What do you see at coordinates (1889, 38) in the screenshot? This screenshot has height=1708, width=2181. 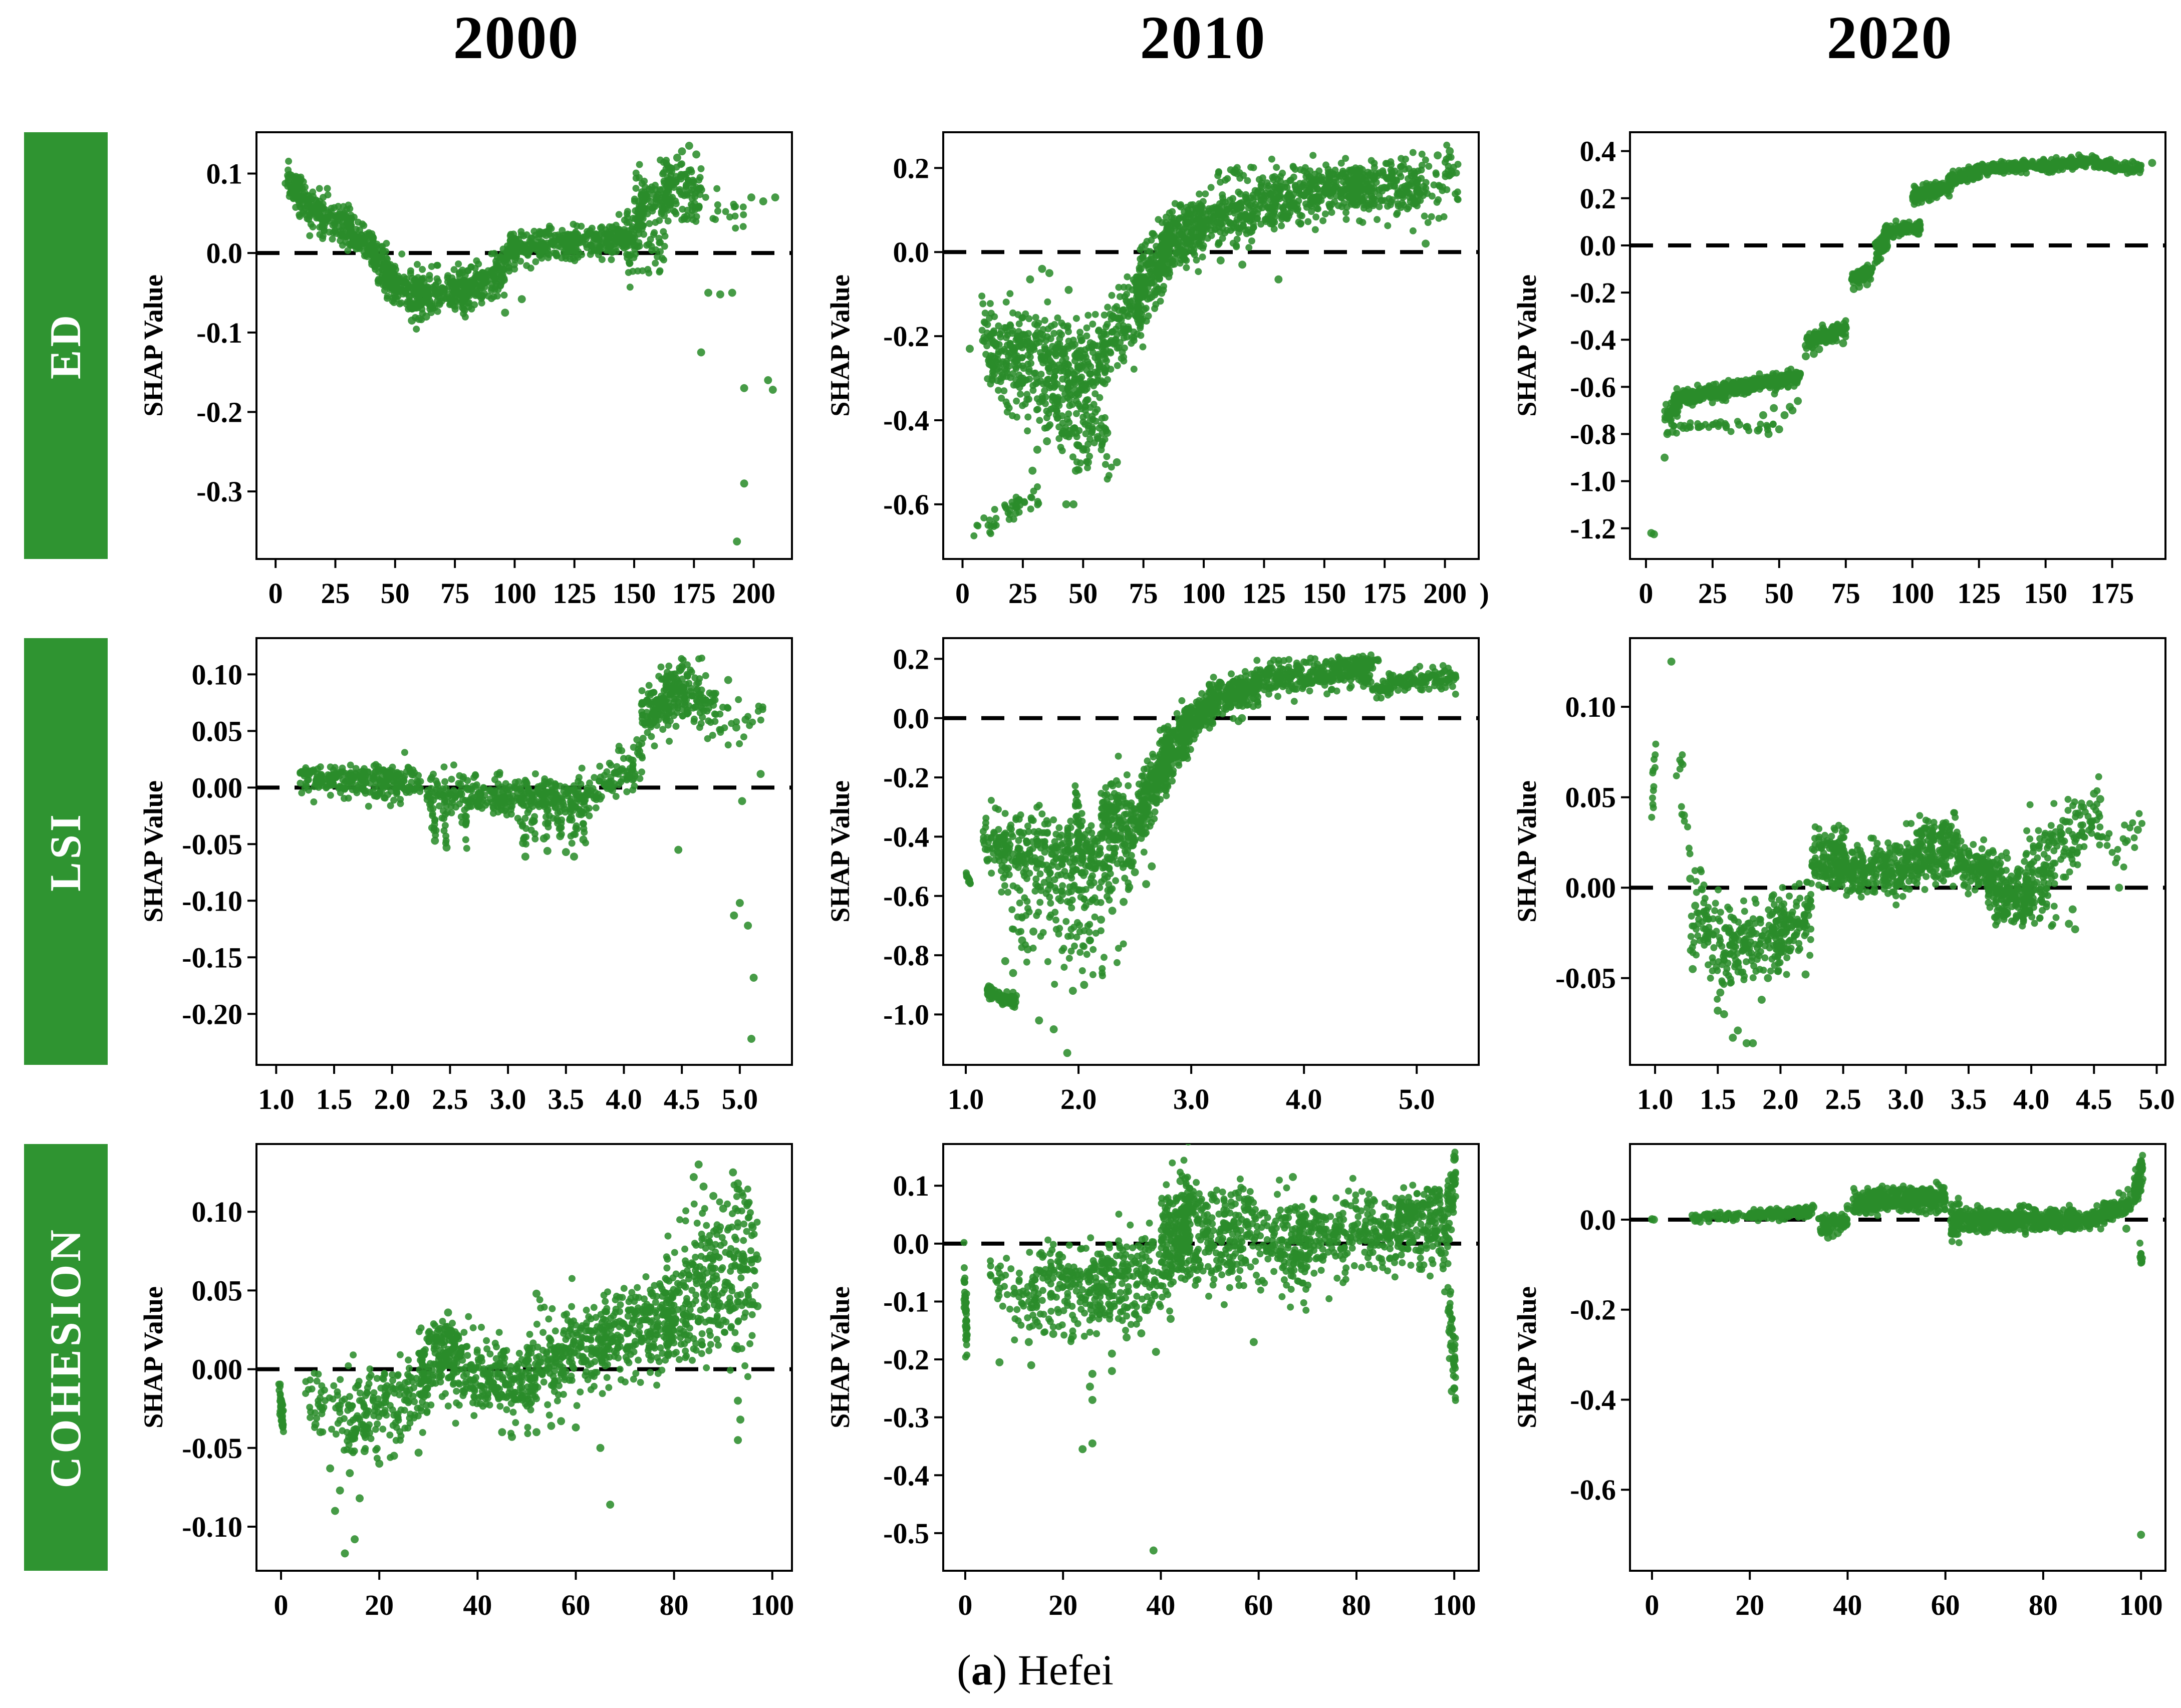 I see `column-header-2020-label: 2020` at bounding box center [1889, 38].